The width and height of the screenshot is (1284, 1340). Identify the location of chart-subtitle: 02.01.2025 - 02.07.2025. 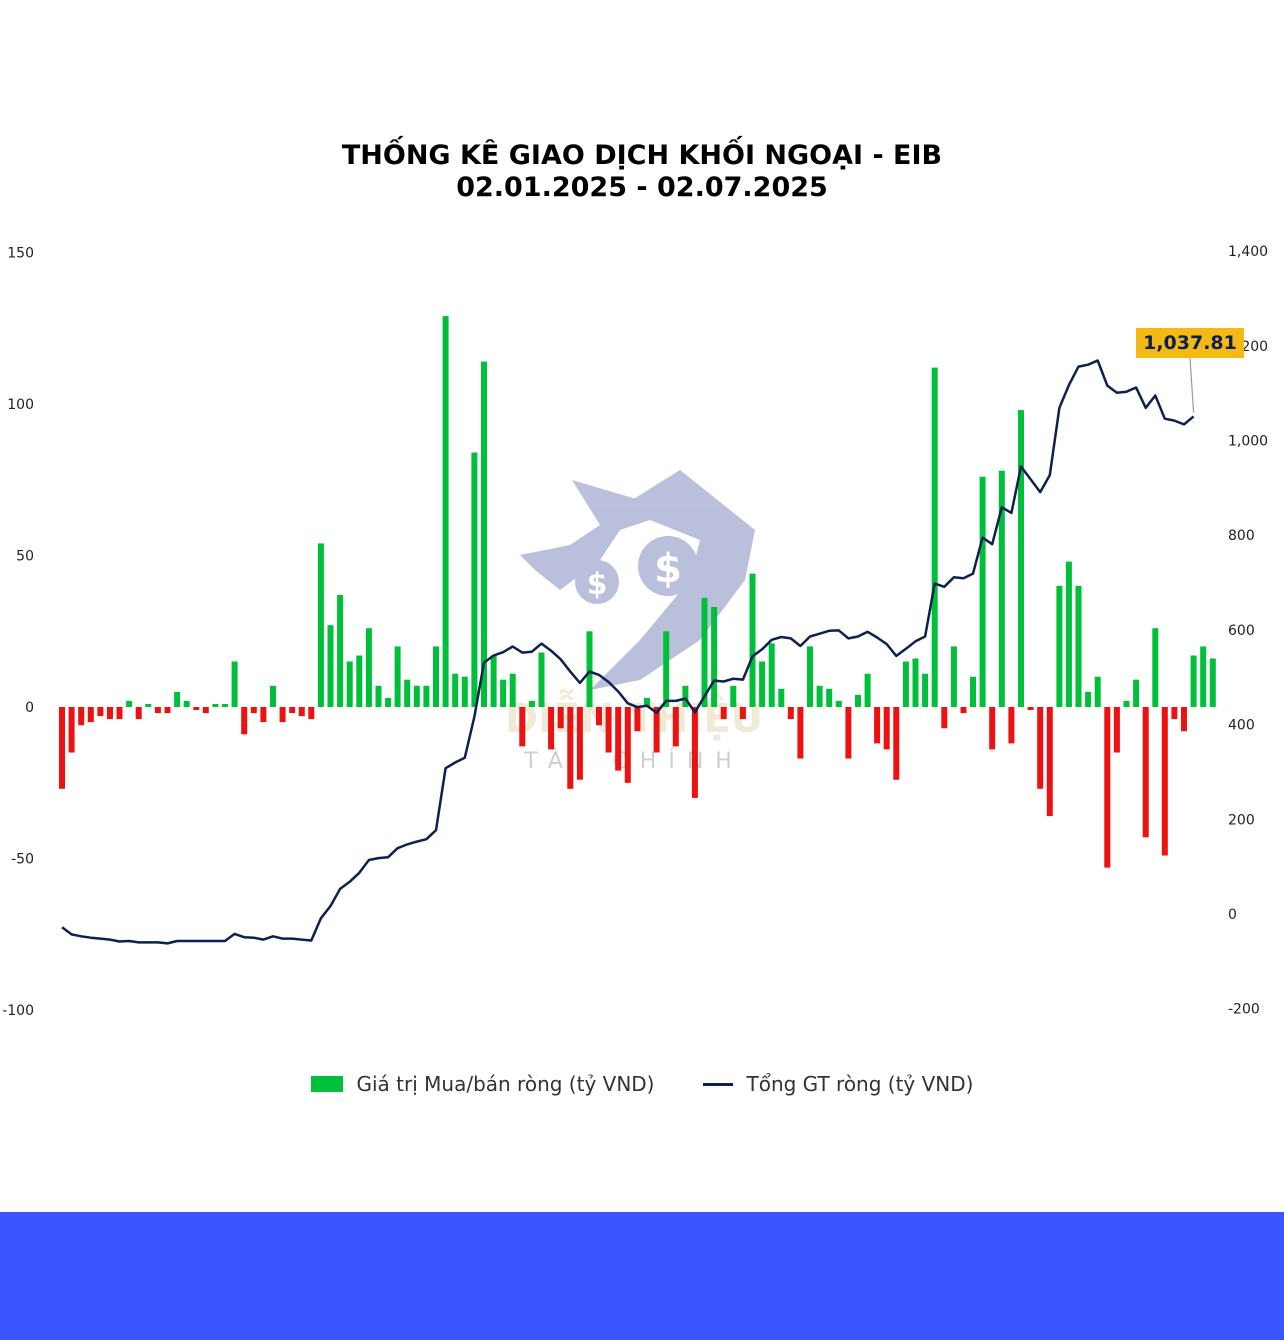
(642, 187).